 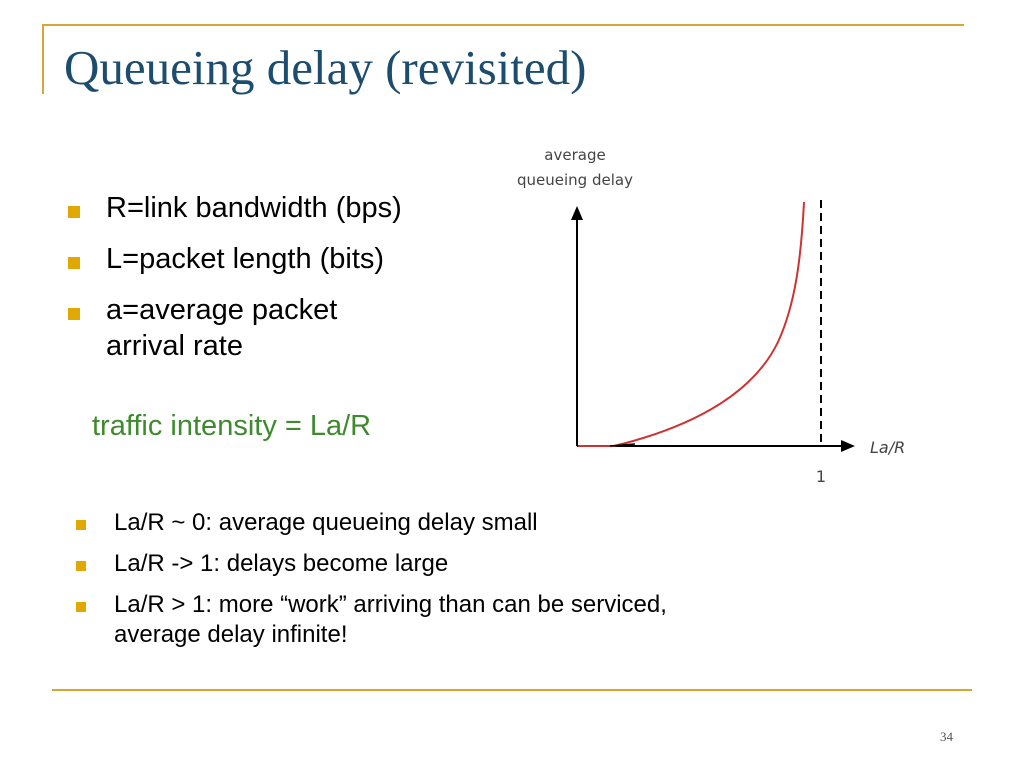 What do you see at coordinates (222, 328) in the screenshot?
I see `definition-text: a=average packet arrival rate` at bounding box center [222, 328].